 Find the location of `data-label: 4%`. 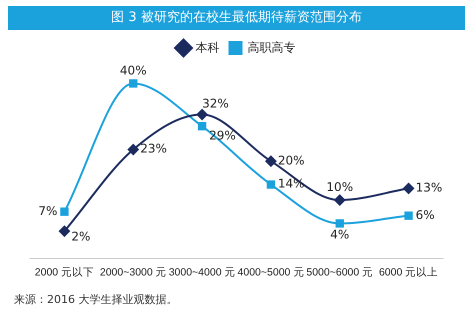

data-label: 4% is located at coordinates (340, 235).